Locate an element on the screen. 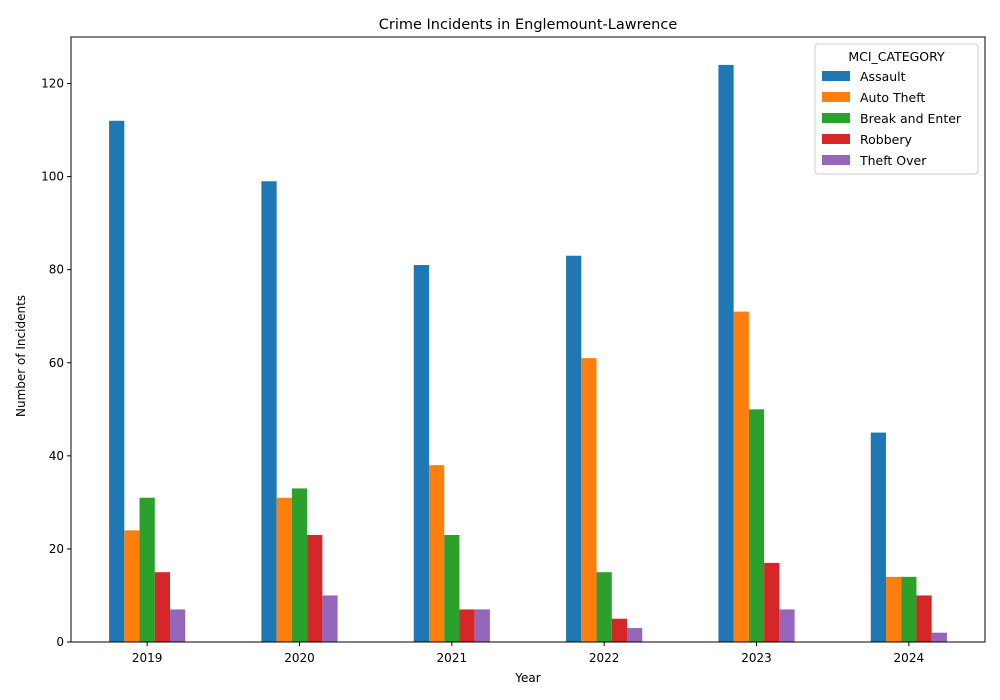 The image size is (1000, 700). legend-entry-robbery: Robbery is located at coordinates (886, 139).